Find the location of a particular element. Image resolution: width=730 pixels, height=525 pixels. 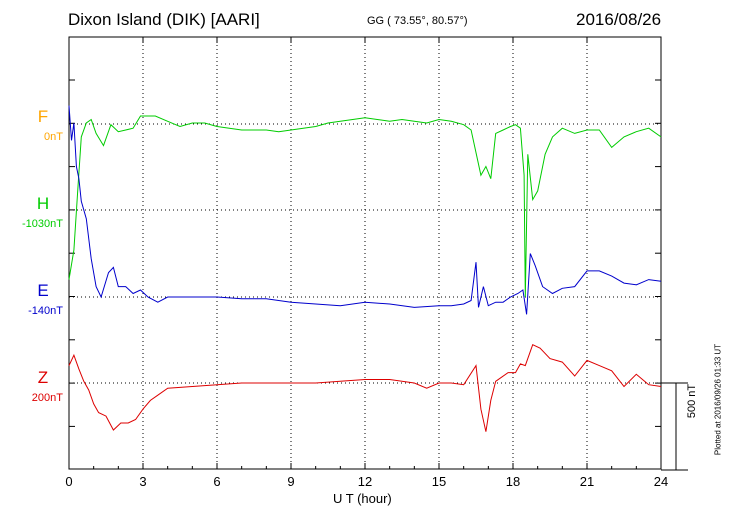

x-tick-label: 3 is located at coordinates (142, 481).